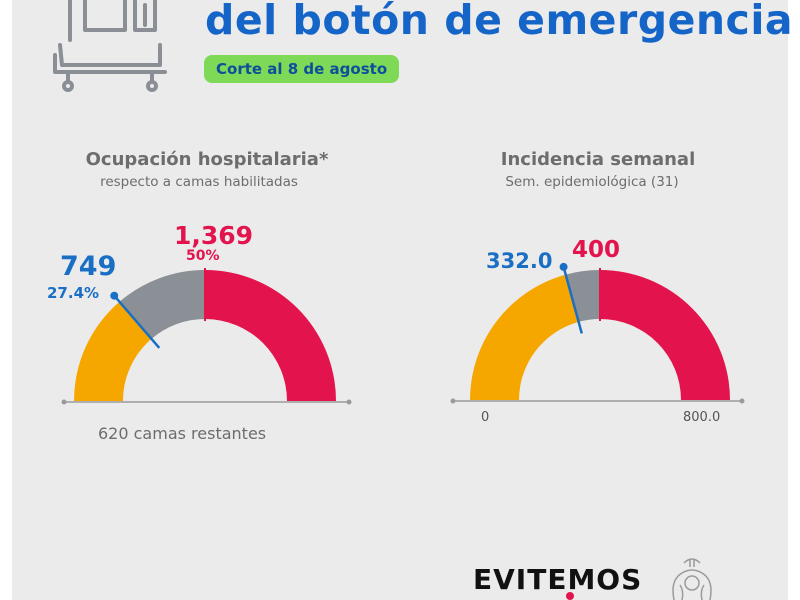  Describe the element at coordinates (88, 266) in the screenshot. I see `value-label: 749` at that location.